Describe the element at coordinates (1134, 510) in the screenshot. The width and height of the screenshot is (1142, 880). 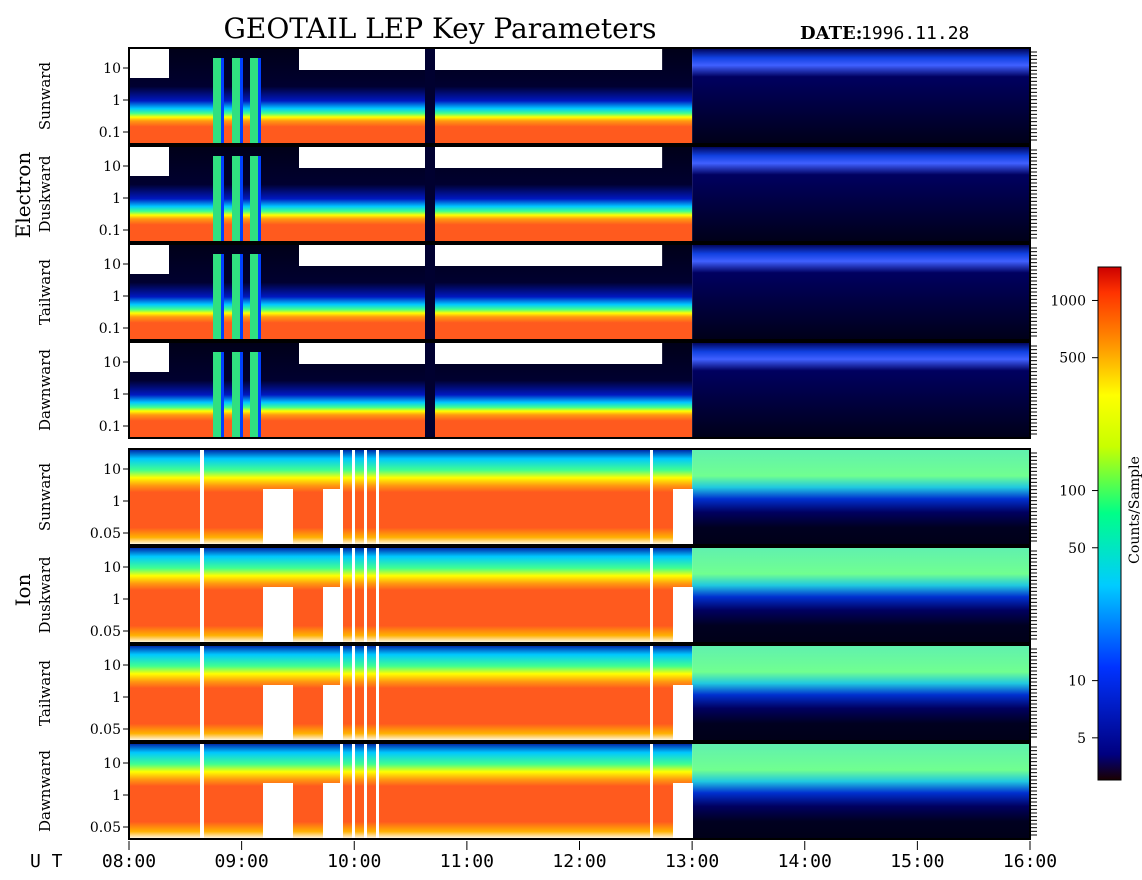
I see `colorbar-label: Counts/Sample` at that location.